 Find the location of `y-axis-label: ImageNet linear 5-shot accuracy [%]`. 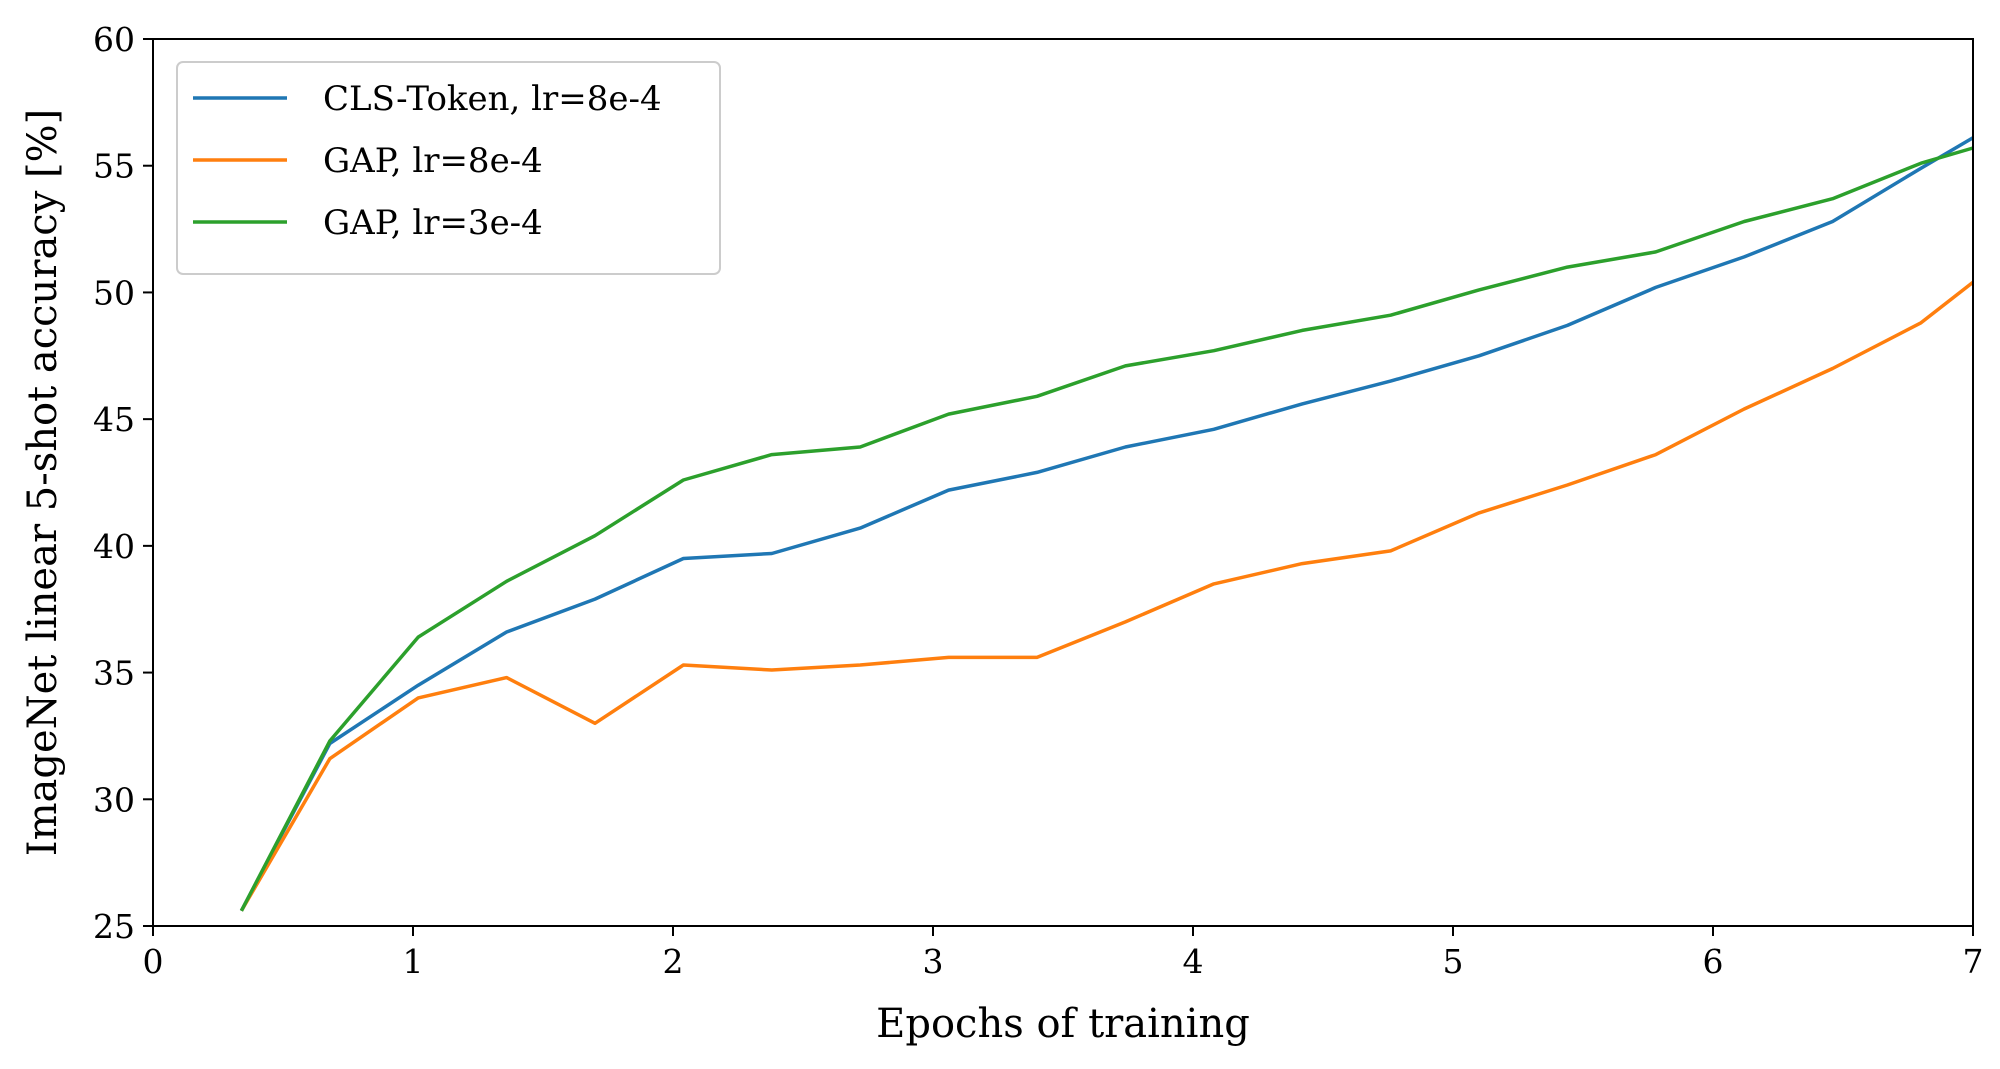

y-axis-label: ImageNet linear 5-shot accuracy [%] is located at coordinates (43, 482).